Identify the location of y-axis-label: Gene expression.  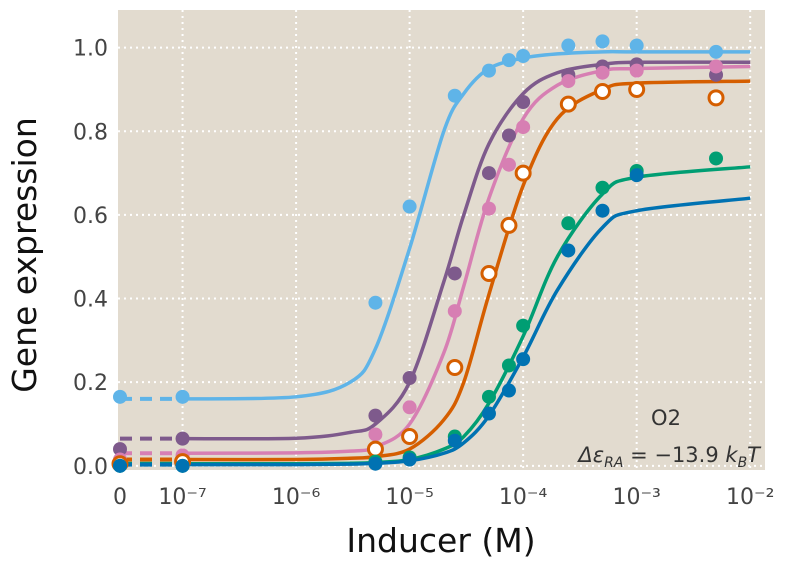
(24, 255).